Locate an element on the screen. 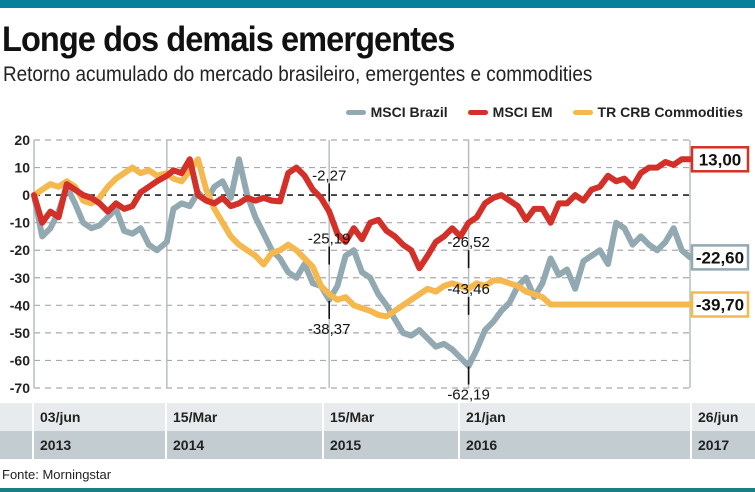 The width and height of the screenshot is (755, 492). y-tick-label: -20 is located at coordinates (20, 250).